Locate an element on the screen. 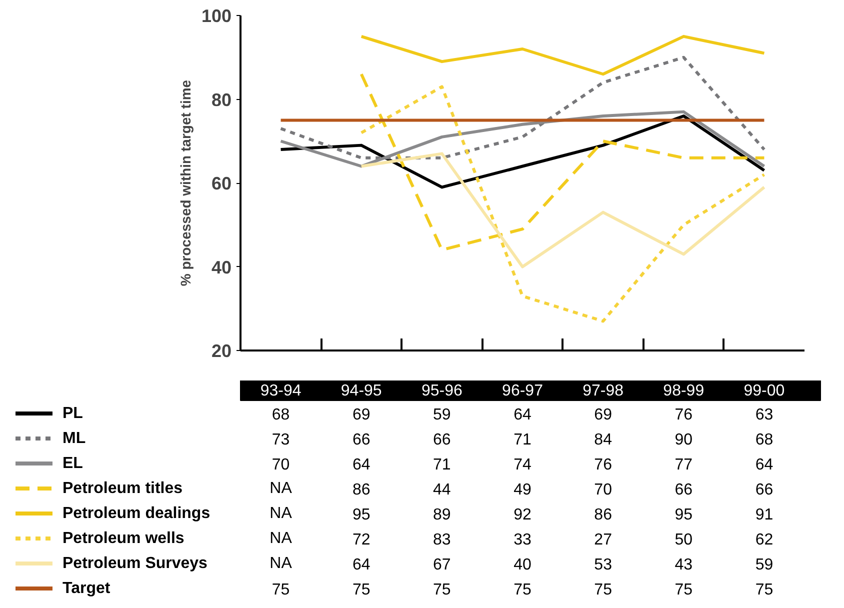 This screenshot has height=608, width=844. y-tick-label: 80 is located at coordinates (221, 100).